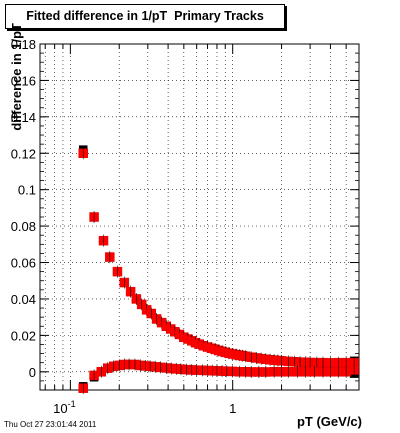 The width and height of the screenshot is (400, 433). I want to click on x-tick-label: 1, so click(232, 408).